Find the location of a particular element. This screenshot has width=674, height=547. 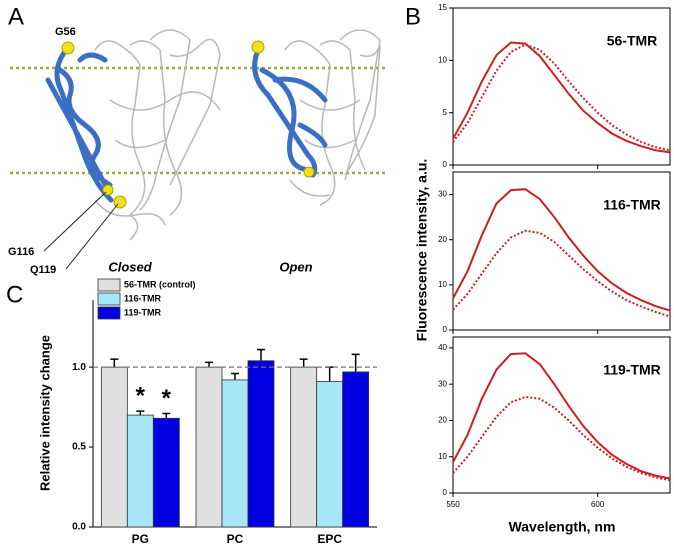

state-label: Open is located at coordinates (295, 266).